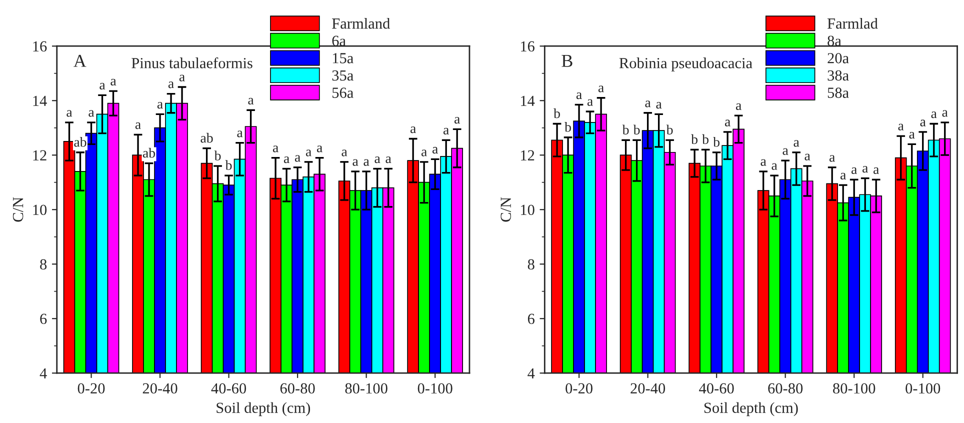 The height and width of the screenshot is (423, 964). Describe the element at coordinates (343, 93) in the screenshot. I see `legend-label: 56a` at that location.